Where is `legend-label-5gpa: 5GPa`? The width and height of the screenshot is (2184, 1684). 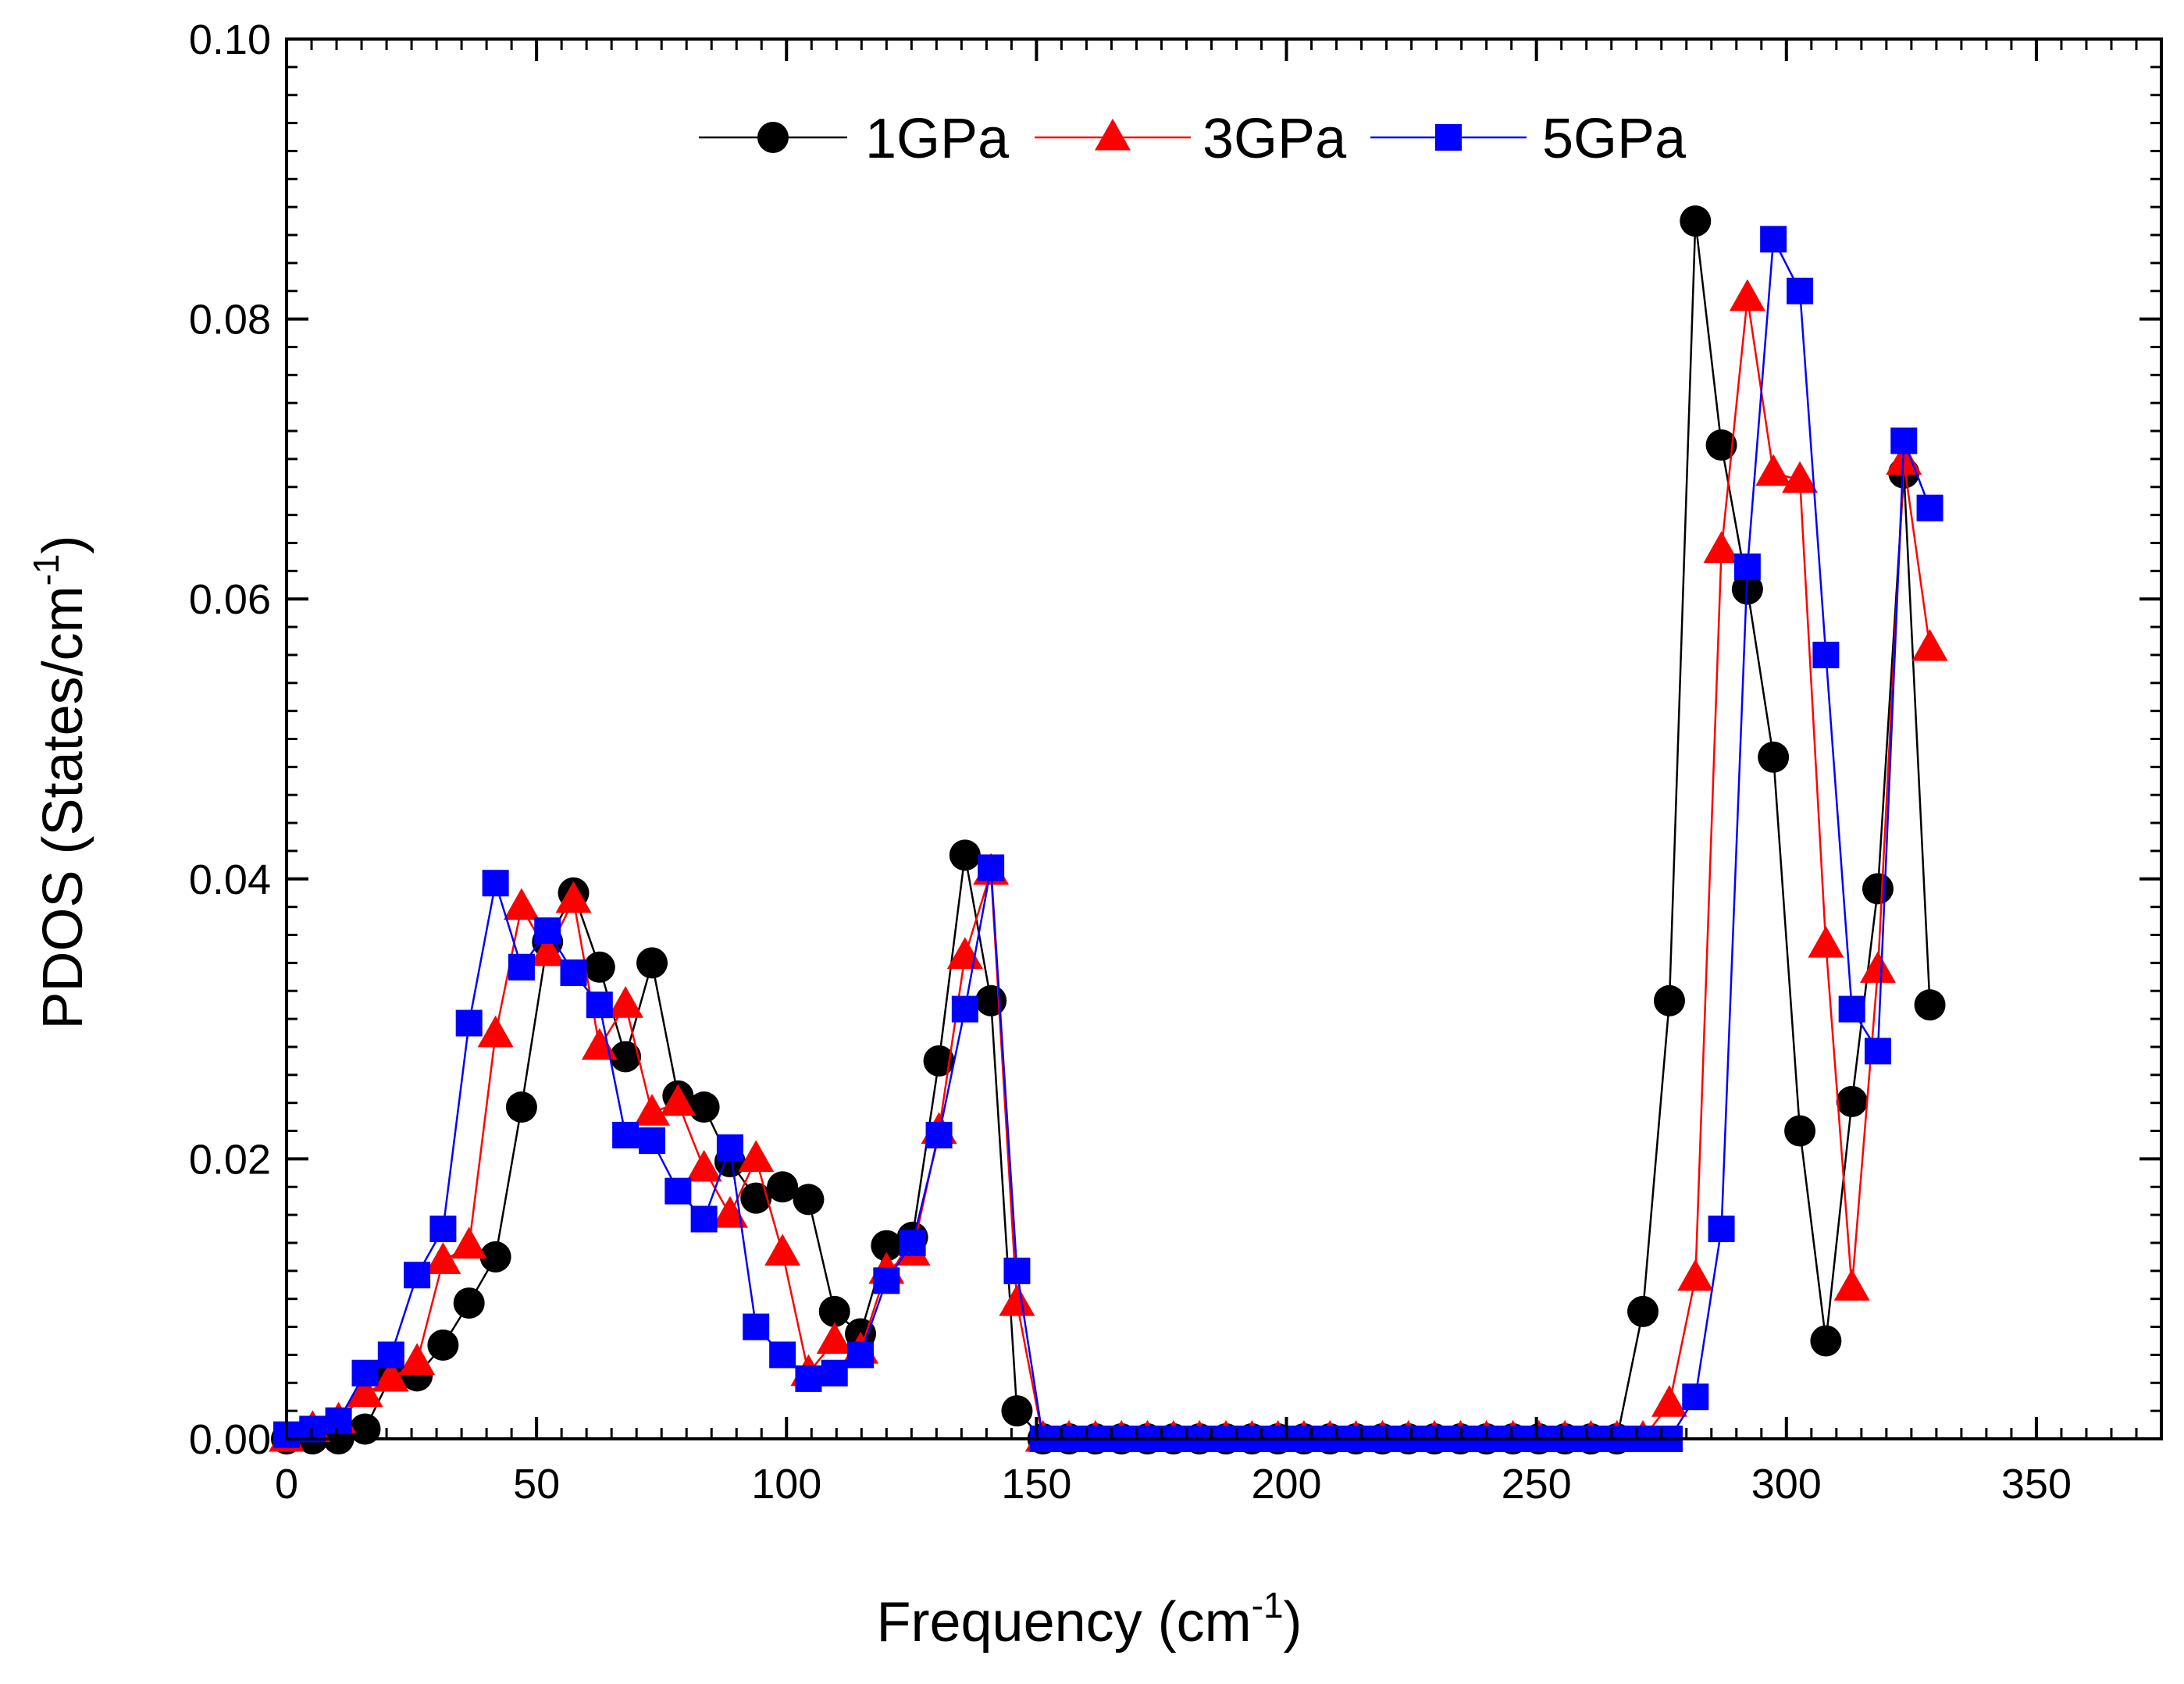
legend-label-5gpa: 5GPa is located at coordinates (1614, 139).